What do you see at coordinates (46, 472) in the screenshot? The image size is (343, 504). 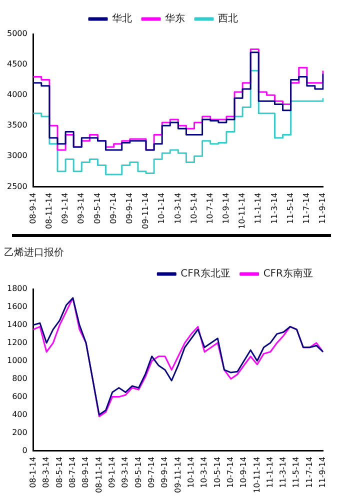 I see `x-tick-label: 08-3-14` at bounding box center [46, 472].